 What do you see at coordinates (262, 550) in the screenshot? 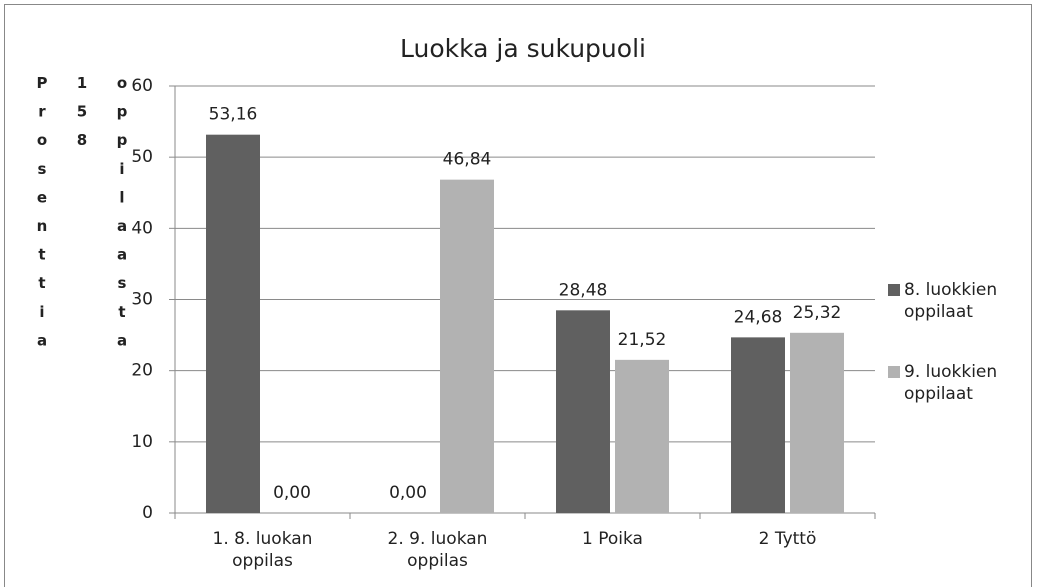
I see `x-tick-label: 1. 8. luokan oppilas` at bounding box center [262, 550].